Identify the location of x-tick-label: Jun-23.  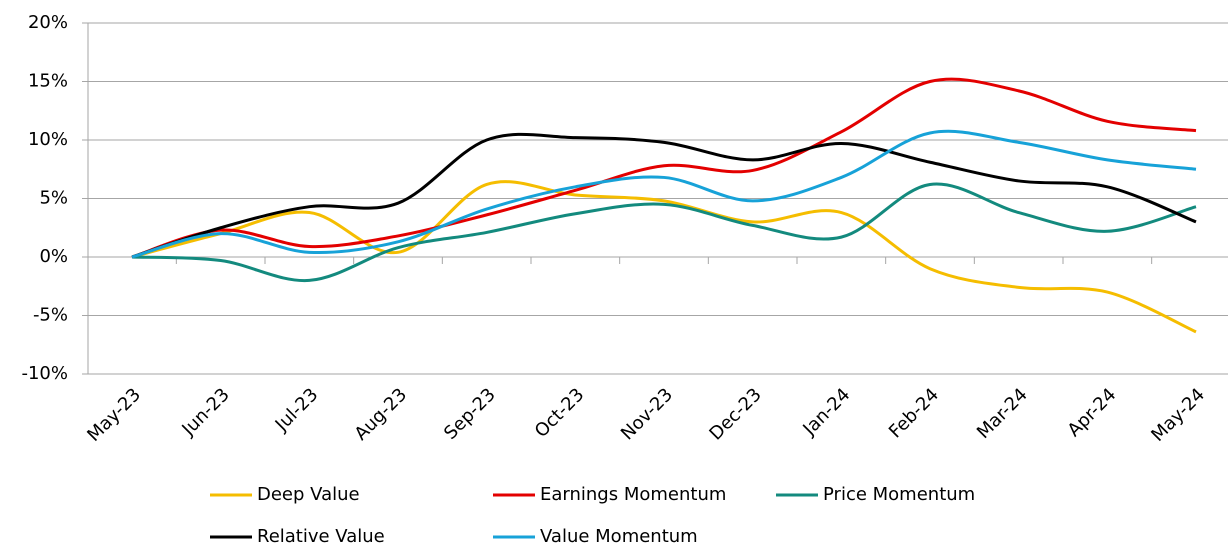
(206, 412).